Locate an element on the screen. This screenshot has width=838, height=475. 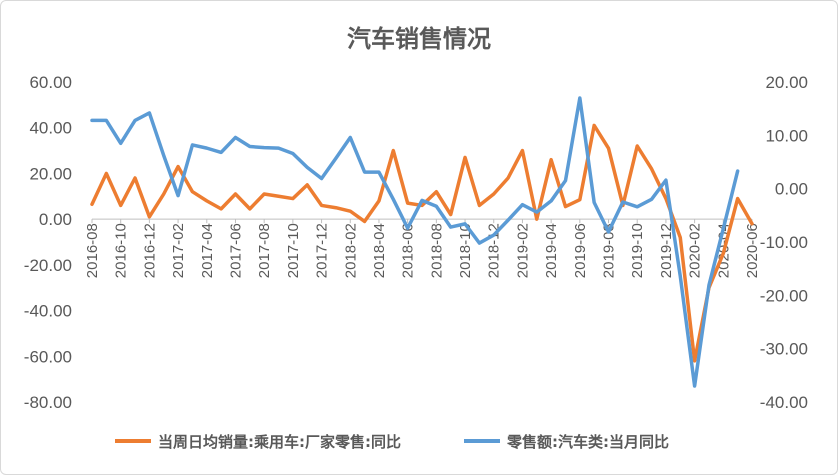
x-tick-label: 2019-12 is located at coordinates (666, 250).